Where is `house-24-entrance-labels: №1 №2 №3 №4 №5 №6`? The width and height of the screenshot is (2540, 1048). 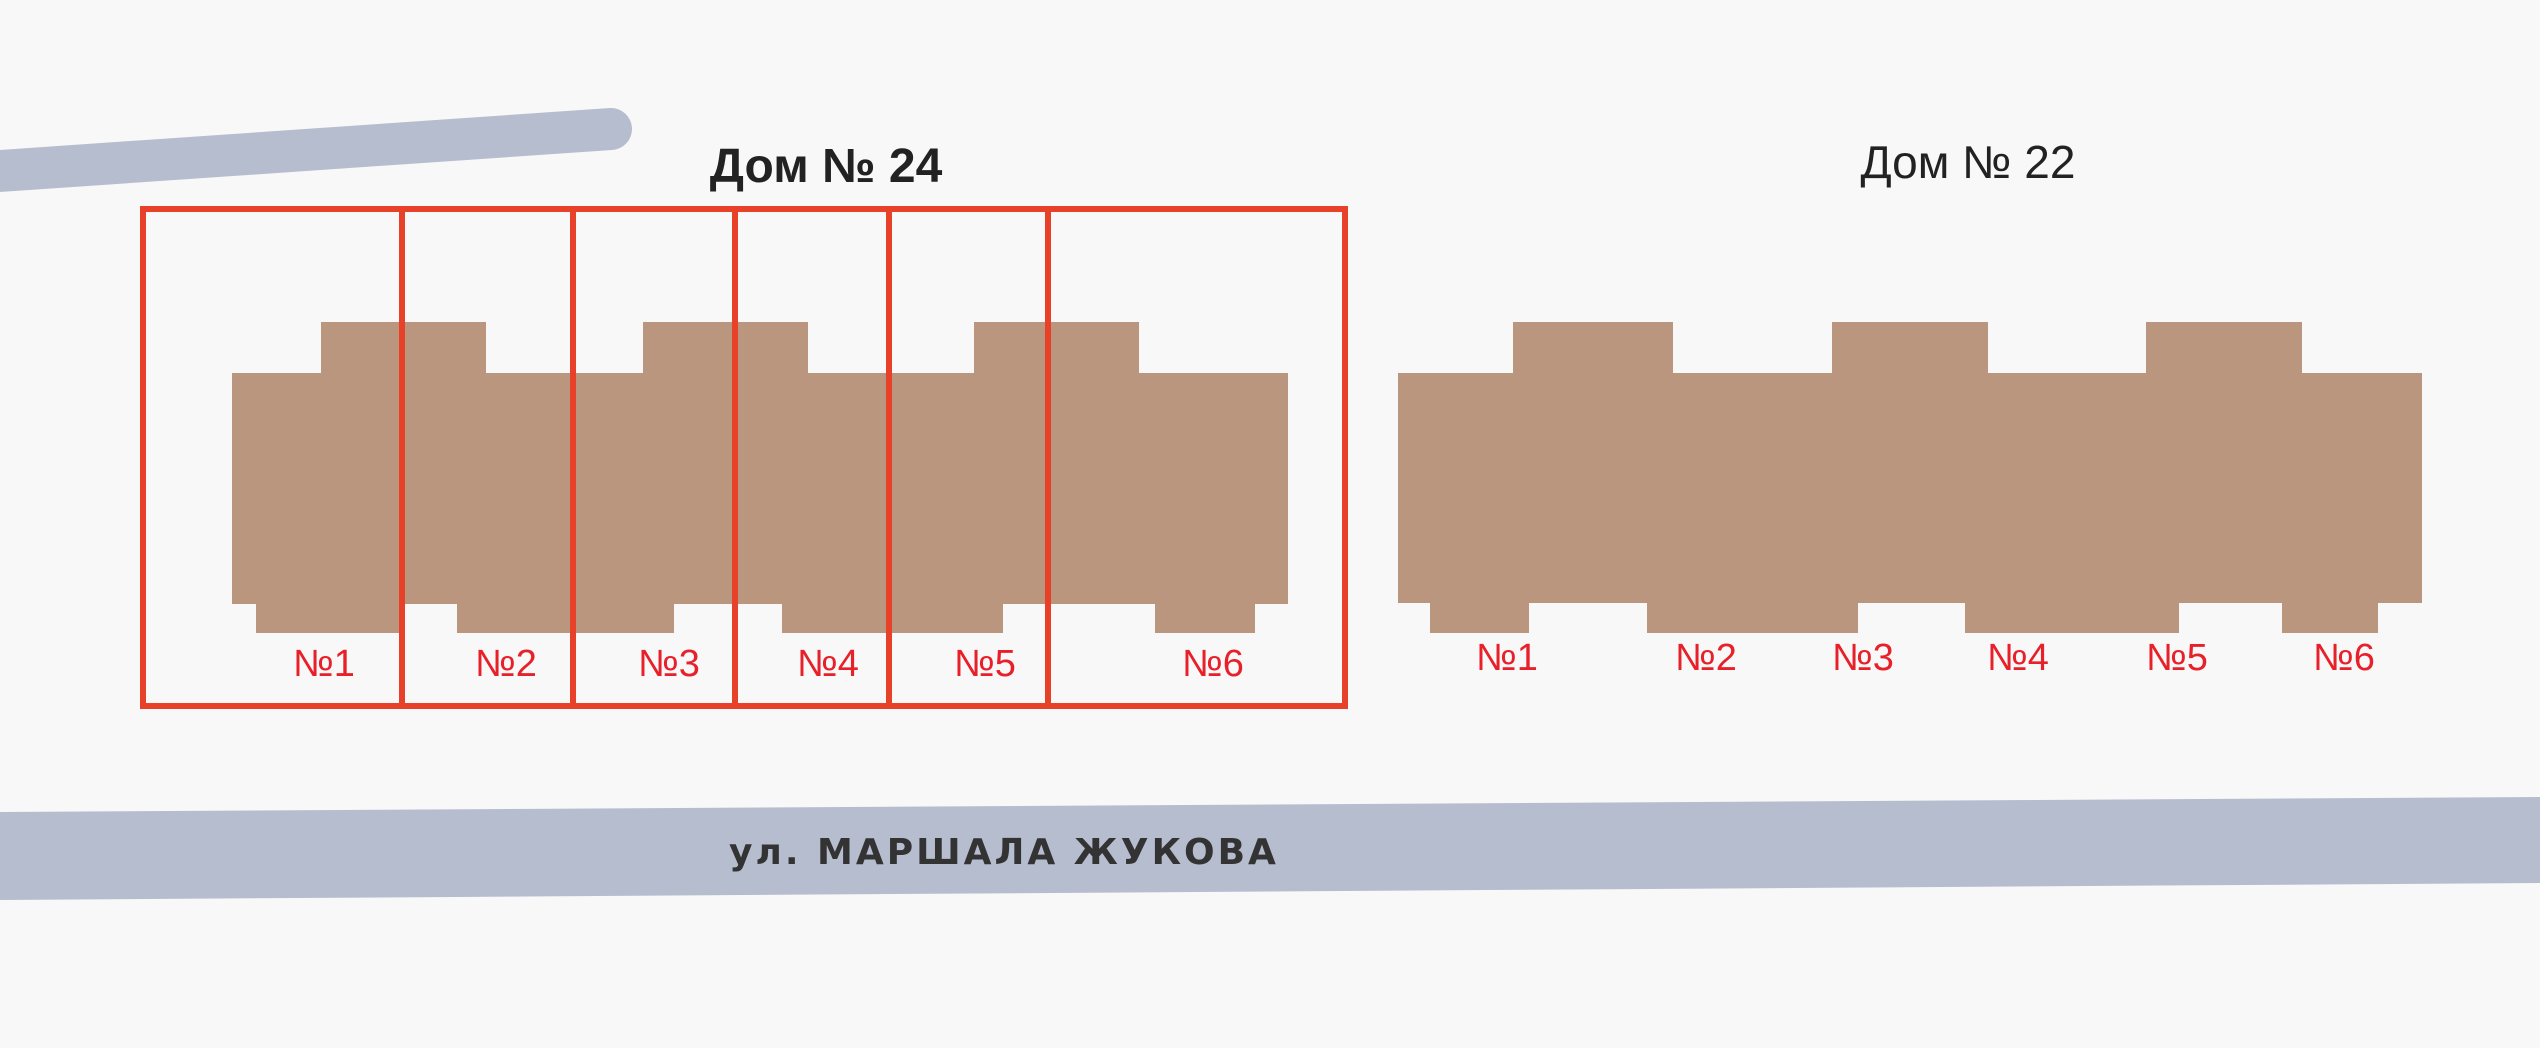 house-24-entrance-labels: №1 №2 №3 №4 №5 №6 is located at coordinates (768, 664).